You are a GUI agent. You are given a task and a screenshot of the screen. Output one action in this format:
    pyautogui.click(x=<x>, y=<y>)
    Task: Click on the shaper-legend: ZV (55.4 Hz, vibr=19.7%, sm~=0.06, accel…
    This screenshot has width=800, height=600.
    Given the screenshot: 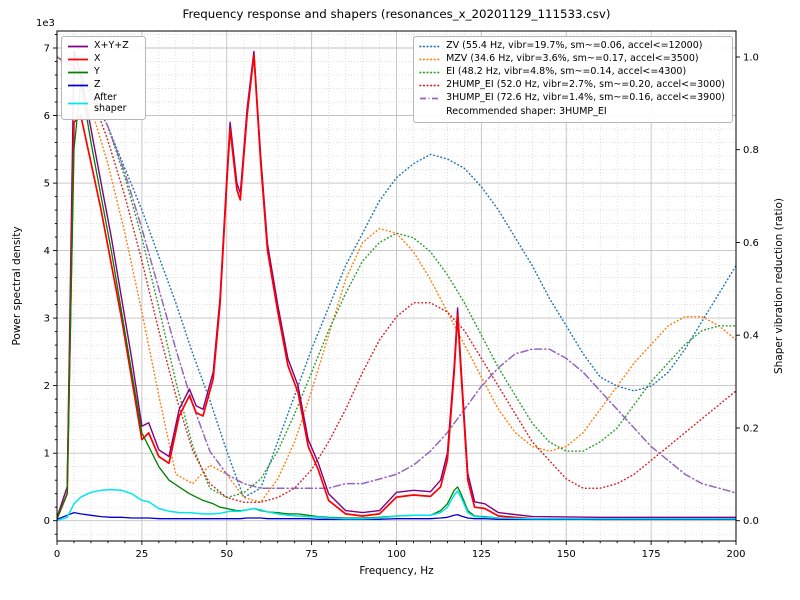 What is the action you would take?
    pyautogui.click(x=573, y=79)
    